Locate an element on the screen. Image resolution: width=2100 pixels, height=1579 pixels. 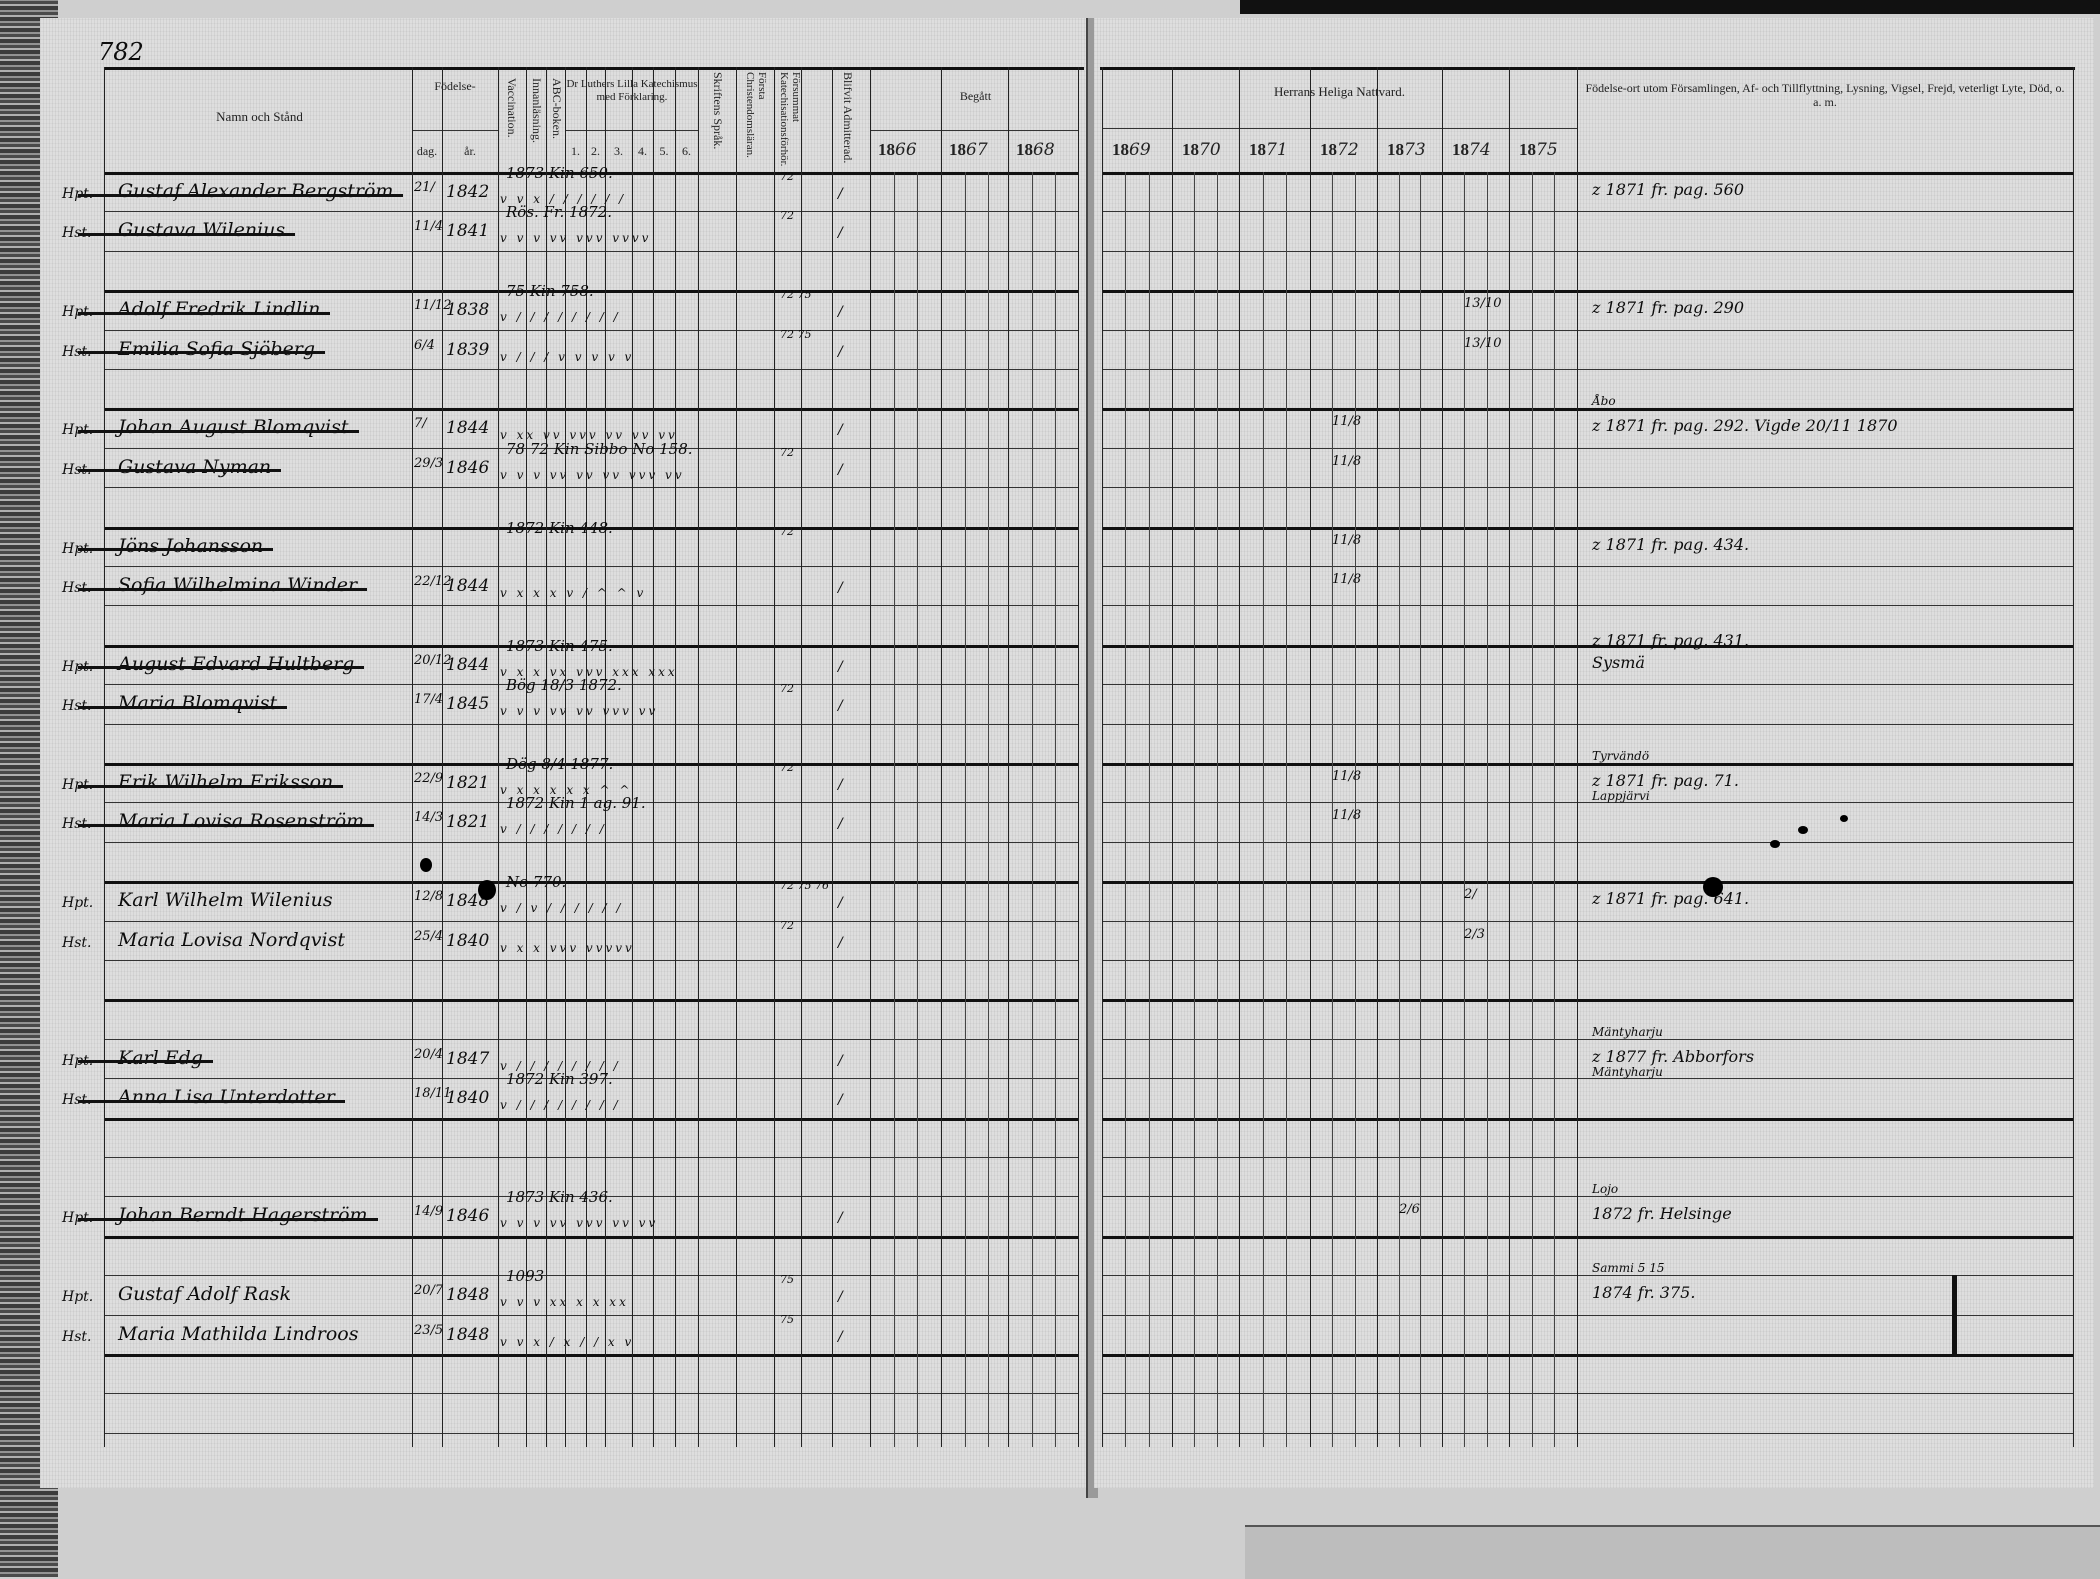
reading-marks: v v v vv vvv vvvv is located at coordinates (576, 238).